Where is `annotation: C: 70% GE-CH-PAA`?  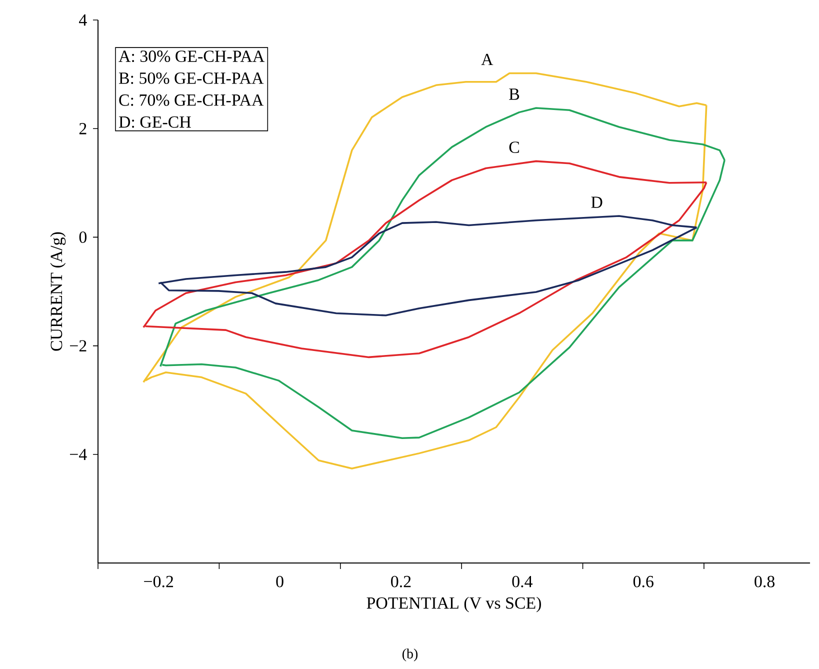
annotation: C: 70% GE-CH-PAA is located at coordinates (191, 100).